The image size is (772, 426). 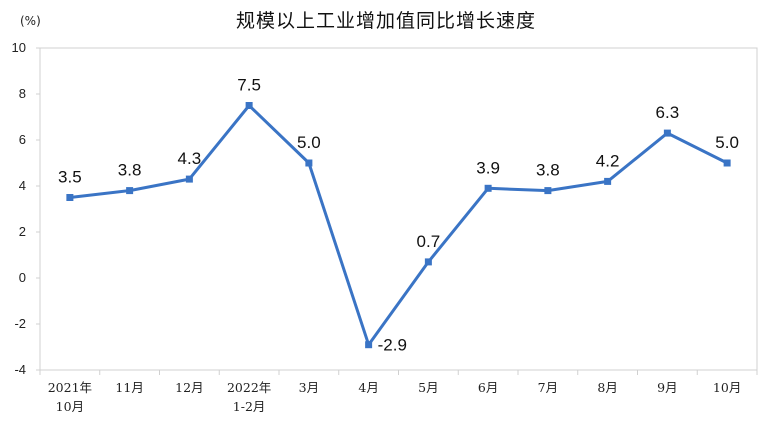 I want to click on y-tick-label: 4, so click(x=22, y=185).